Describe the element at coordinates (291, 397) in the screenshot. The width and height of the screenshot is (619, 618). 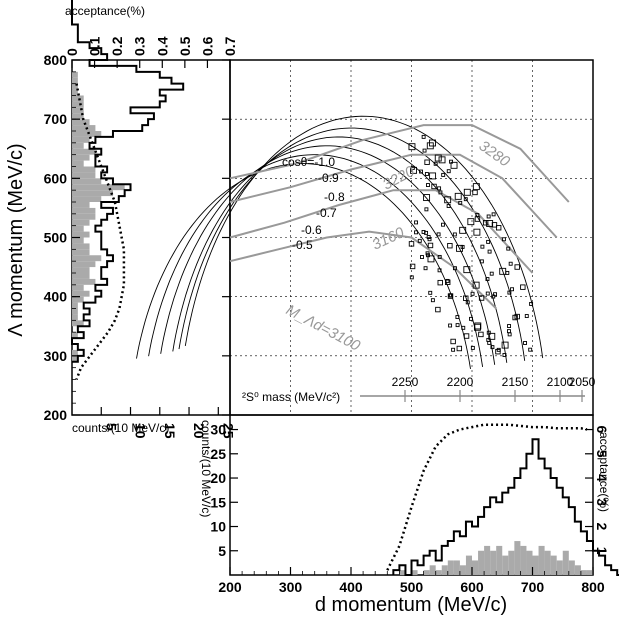
I see `mass-axis-label: ²S⁰ mass (MeV/c²)` at that location.